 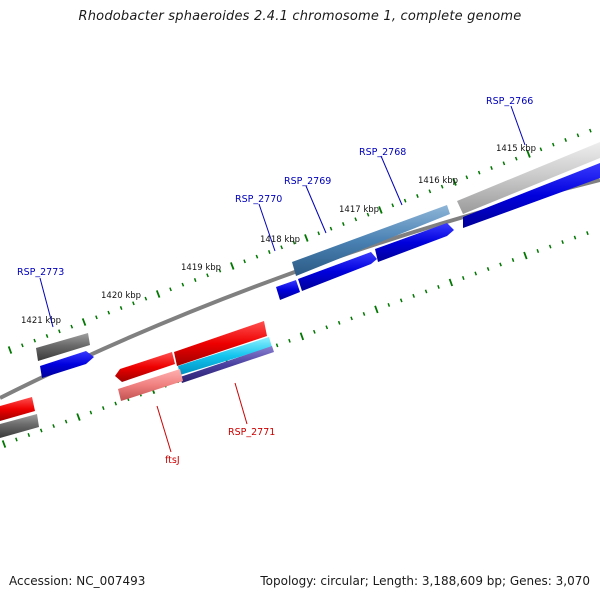 I want to click on gene-rsp-2771-cds, so click(x=227, y=364).